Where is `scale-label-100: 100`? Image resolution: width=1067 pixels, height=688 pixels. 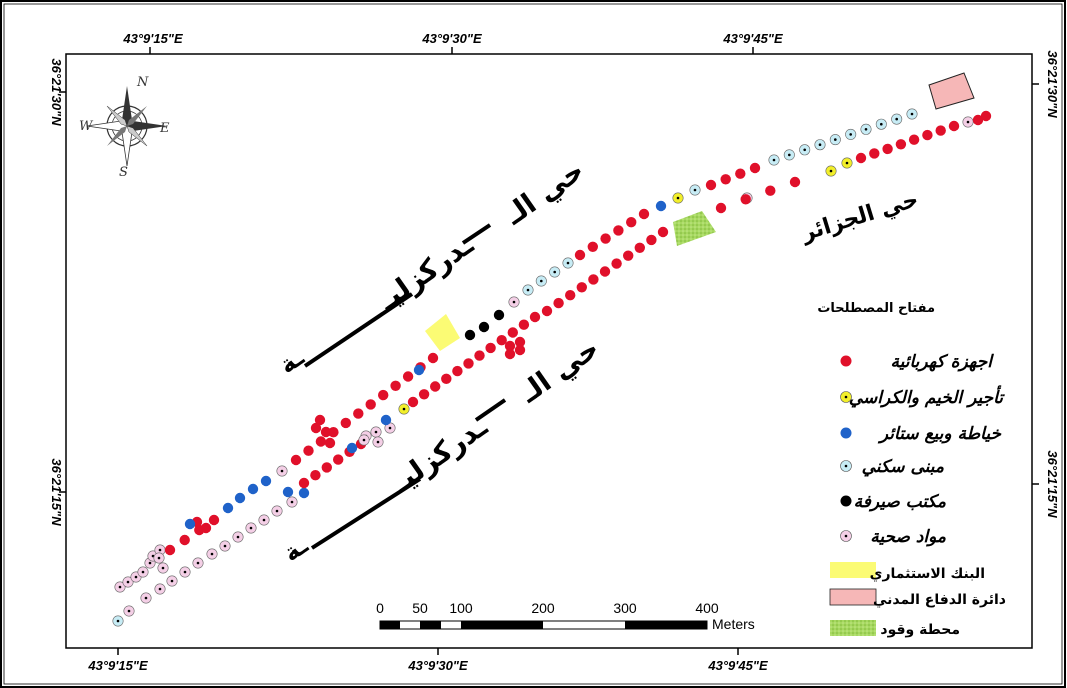
scale-label-100: 100 is located at coordinates (461, 608).